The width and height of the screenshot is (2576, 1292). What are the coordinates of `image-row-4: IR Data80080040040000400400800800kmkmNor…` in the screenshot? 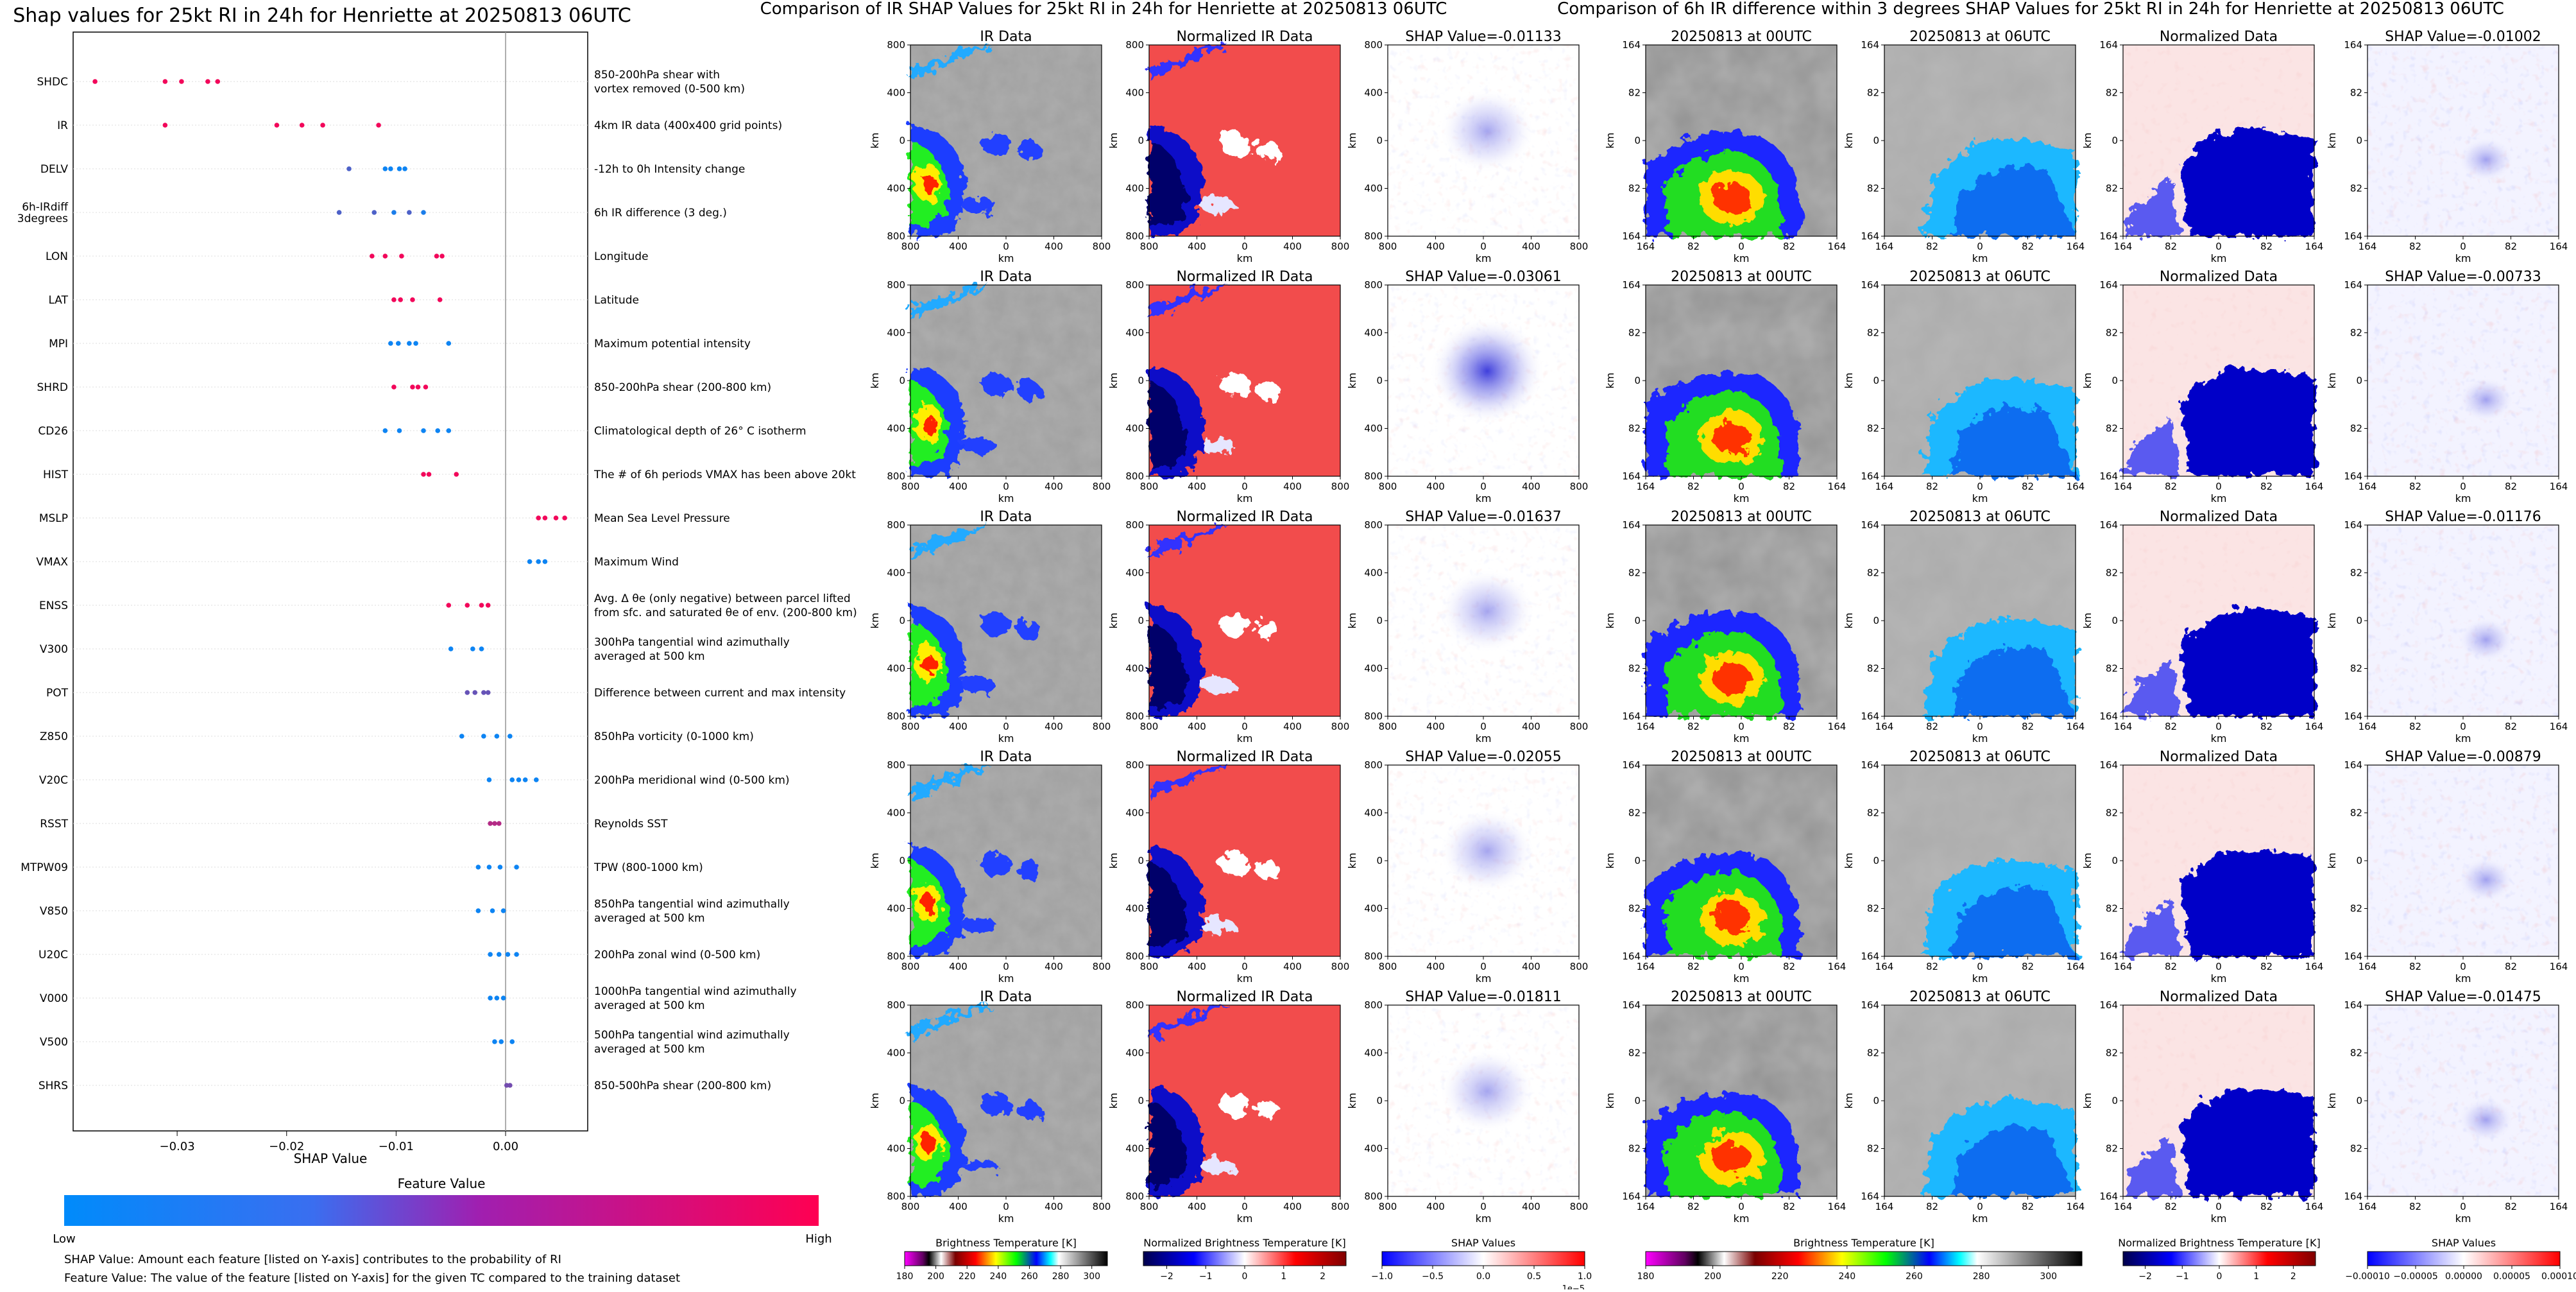 It's located at (1718, 867).